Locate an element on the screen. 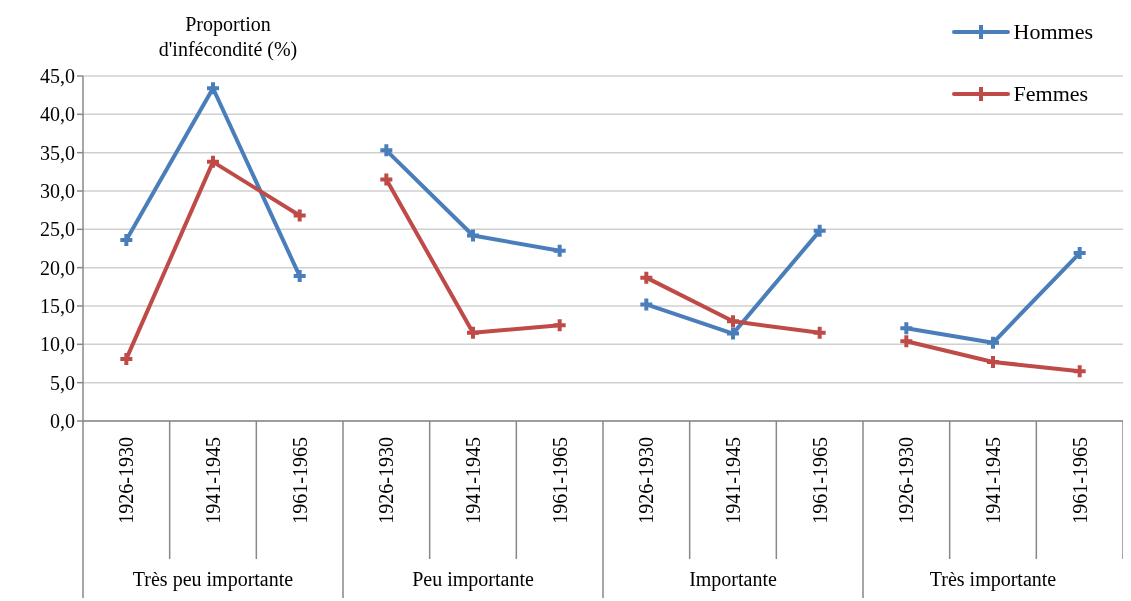 The image size is (1131, 601). legend-label: Hommes is located at coordinates (1053, 32).